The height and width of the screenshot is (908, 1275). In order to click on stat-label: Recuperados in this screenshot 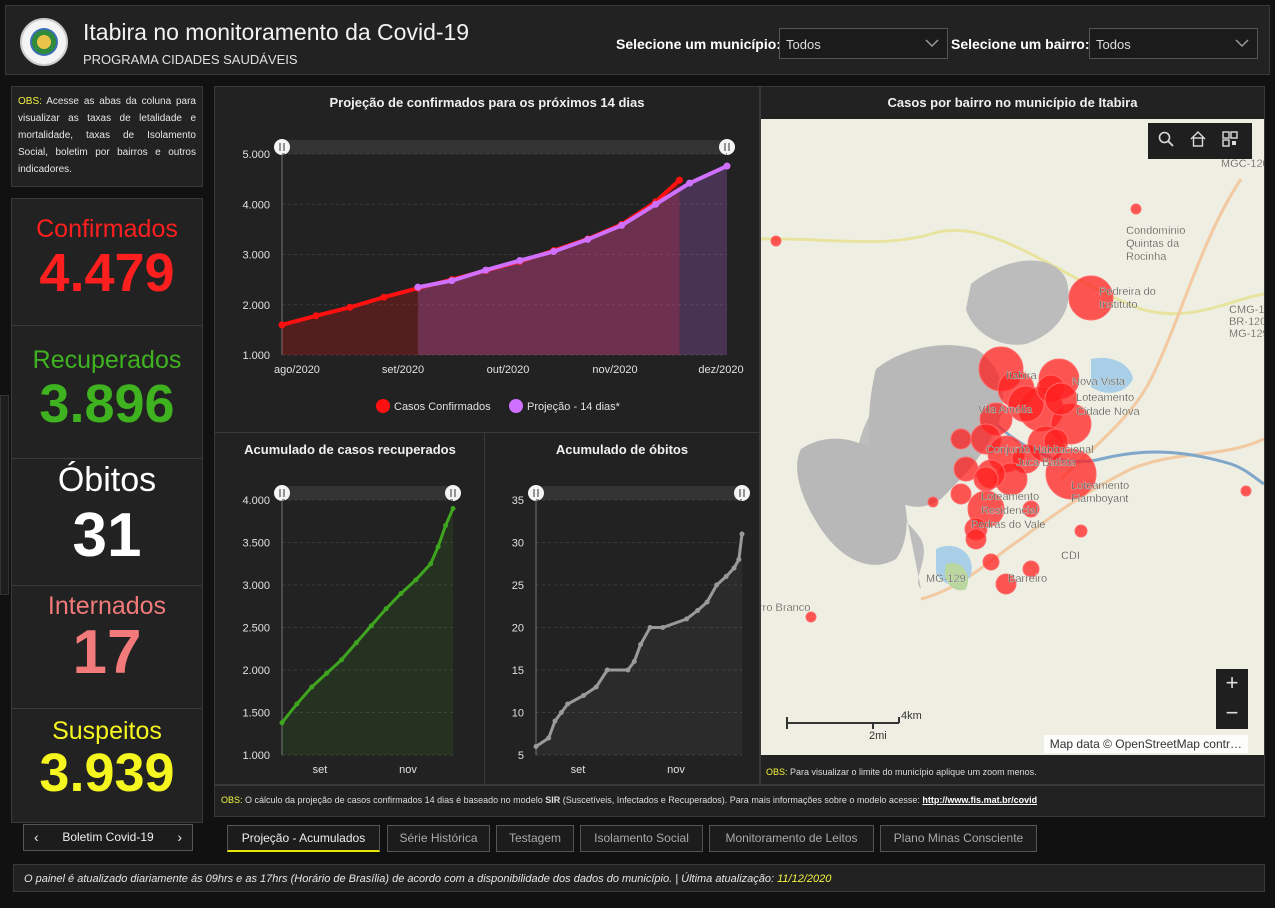, I will do `click(107, 360)`.